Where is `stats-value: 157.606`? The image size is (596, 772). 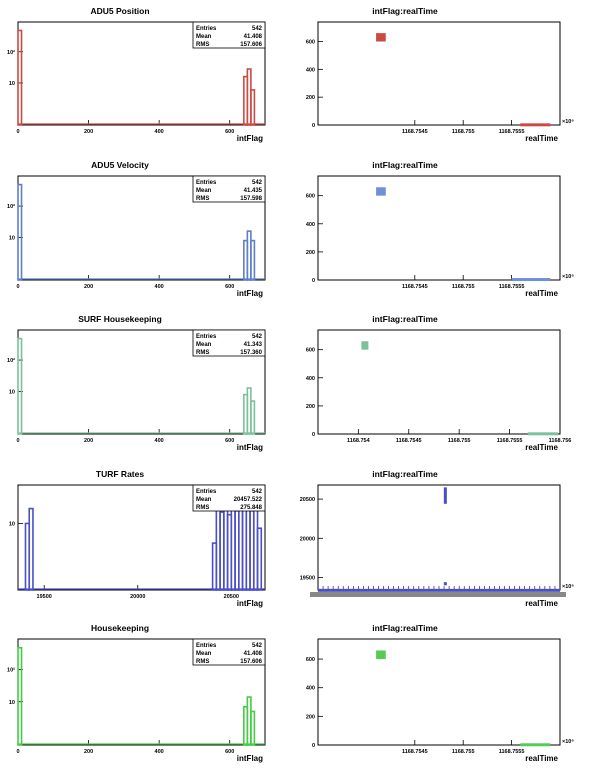 stats-value: 157.606 is located at coordinates (251, 45).